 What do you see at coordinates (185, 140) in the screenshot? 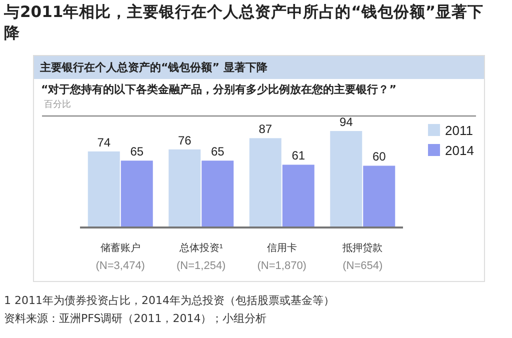
I see `data-label: 76` at bounding box center [185, 140].